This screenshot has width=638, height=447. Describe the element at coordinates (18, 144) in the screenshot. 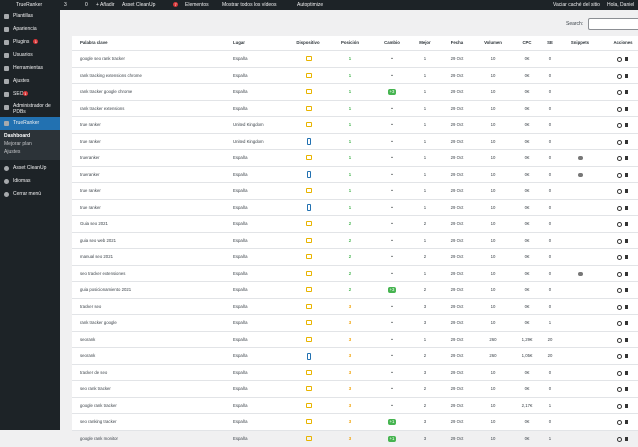

I see `submenu-item: Mejorar plan` at that location.